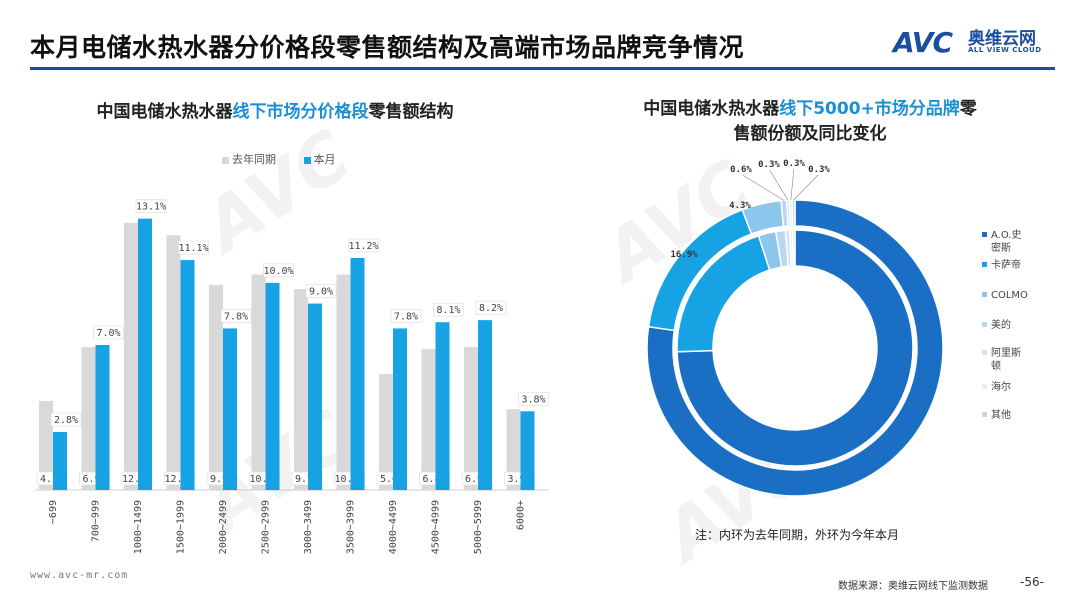 The image size is (1080, 608). I want to click on data-label: 13.1%, so click(151, 207).